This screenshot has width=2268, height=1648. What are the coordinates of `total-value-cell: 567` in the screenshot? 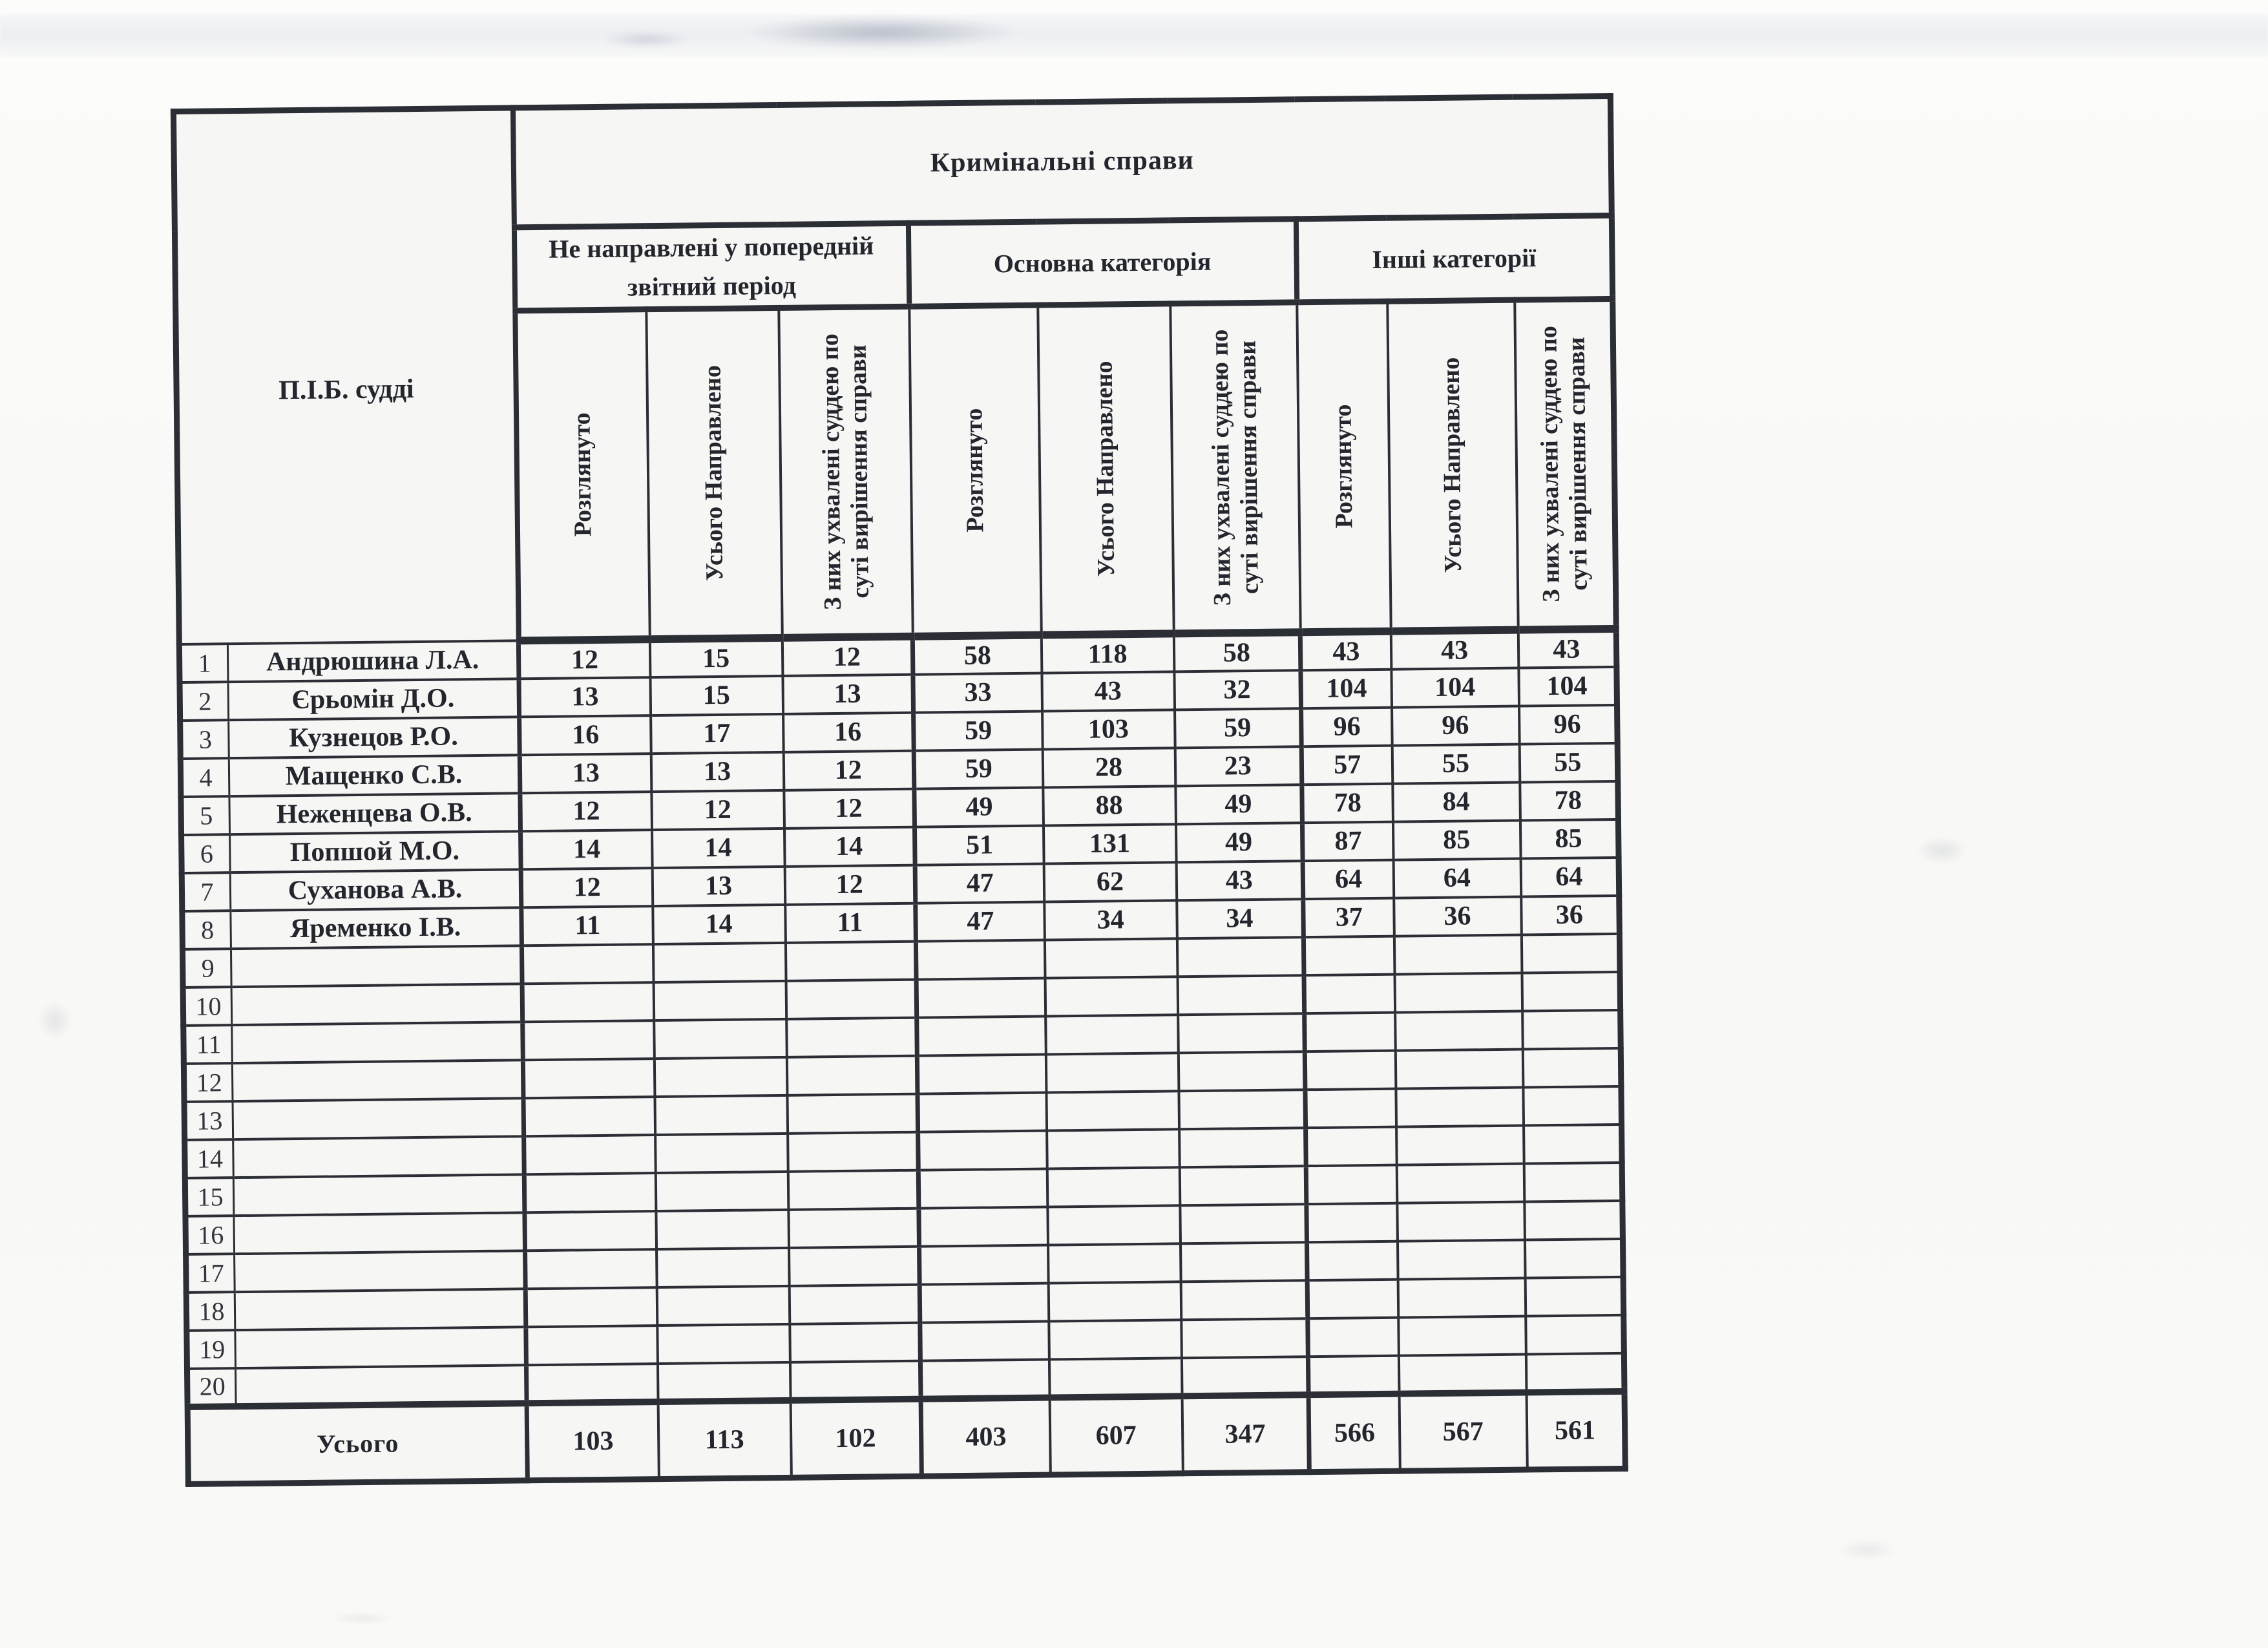 It's located at (1463, 1432).